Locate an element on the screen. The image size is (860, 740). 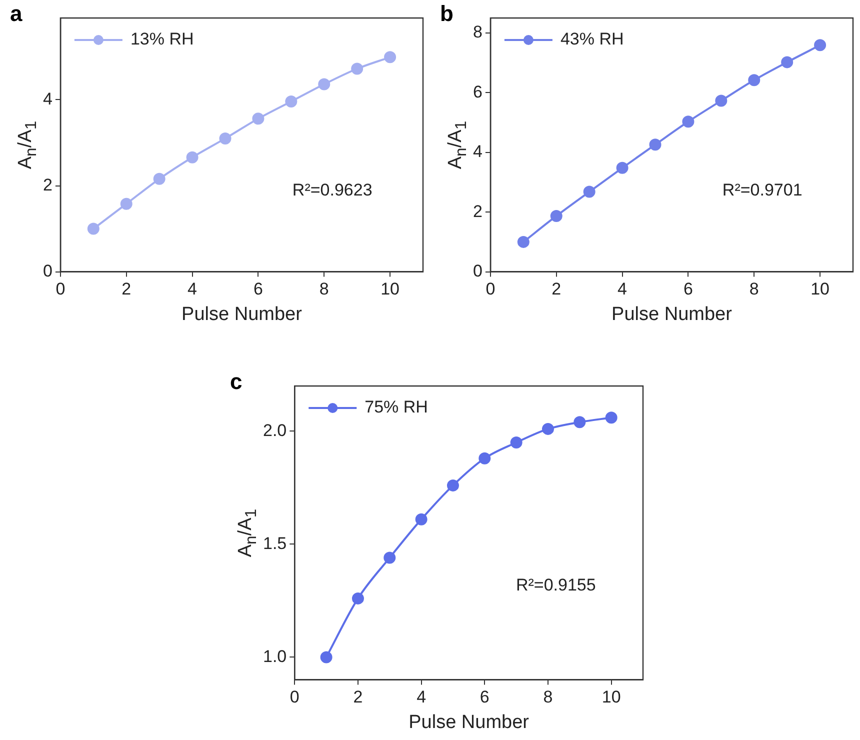
legend-label: 75% RH is located at coordinates (396, 407).